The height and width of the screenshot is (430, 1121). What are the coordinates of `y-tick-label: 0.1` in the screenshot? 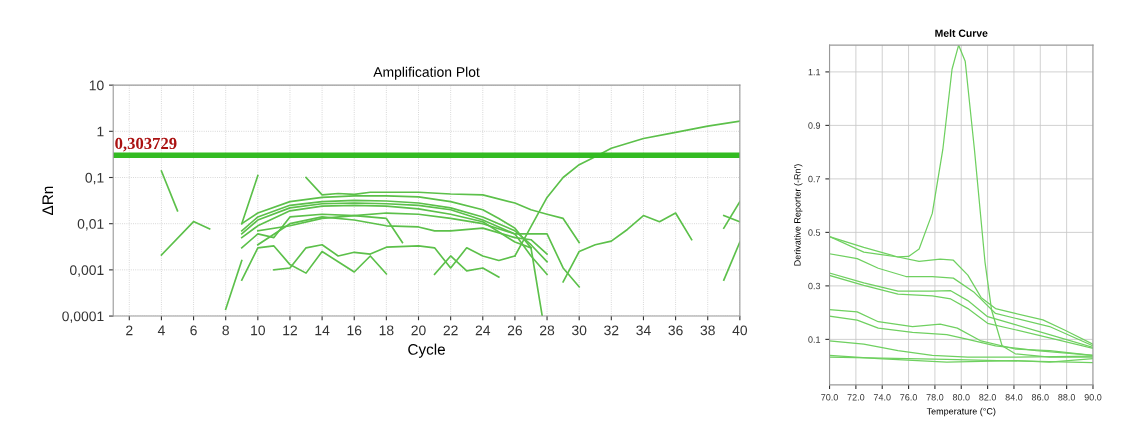 It's located at (814, 339).